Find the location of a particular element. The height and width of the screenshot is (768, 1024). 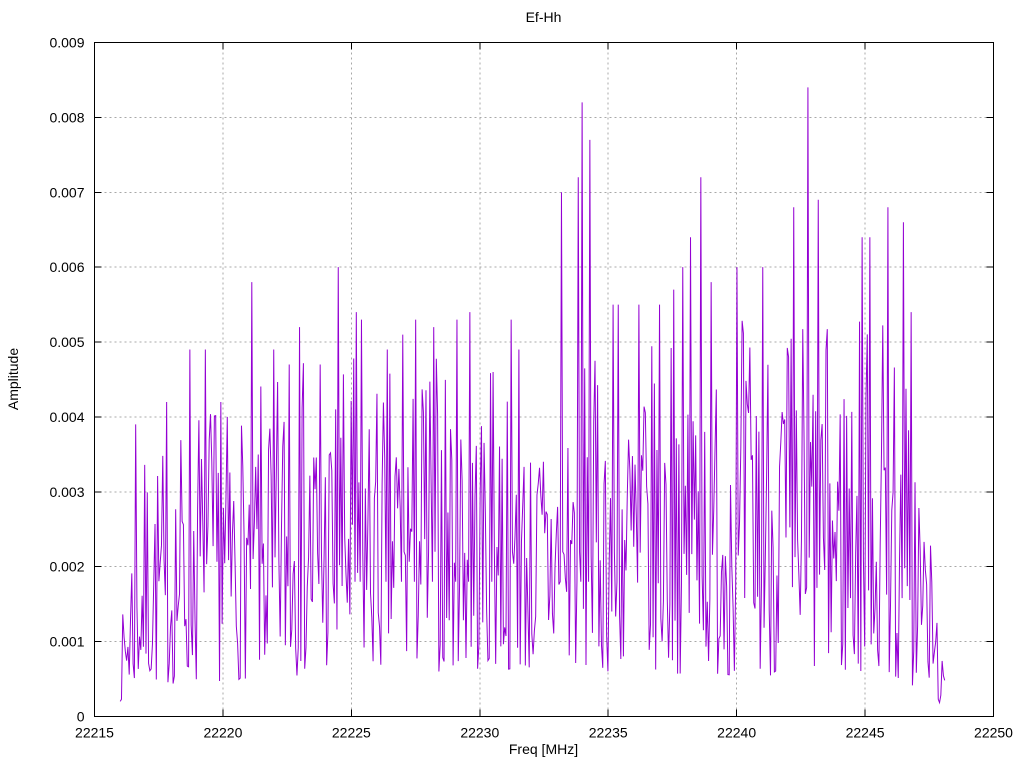

y-tick-label: 0.003 is located at coordinates (66, 492).